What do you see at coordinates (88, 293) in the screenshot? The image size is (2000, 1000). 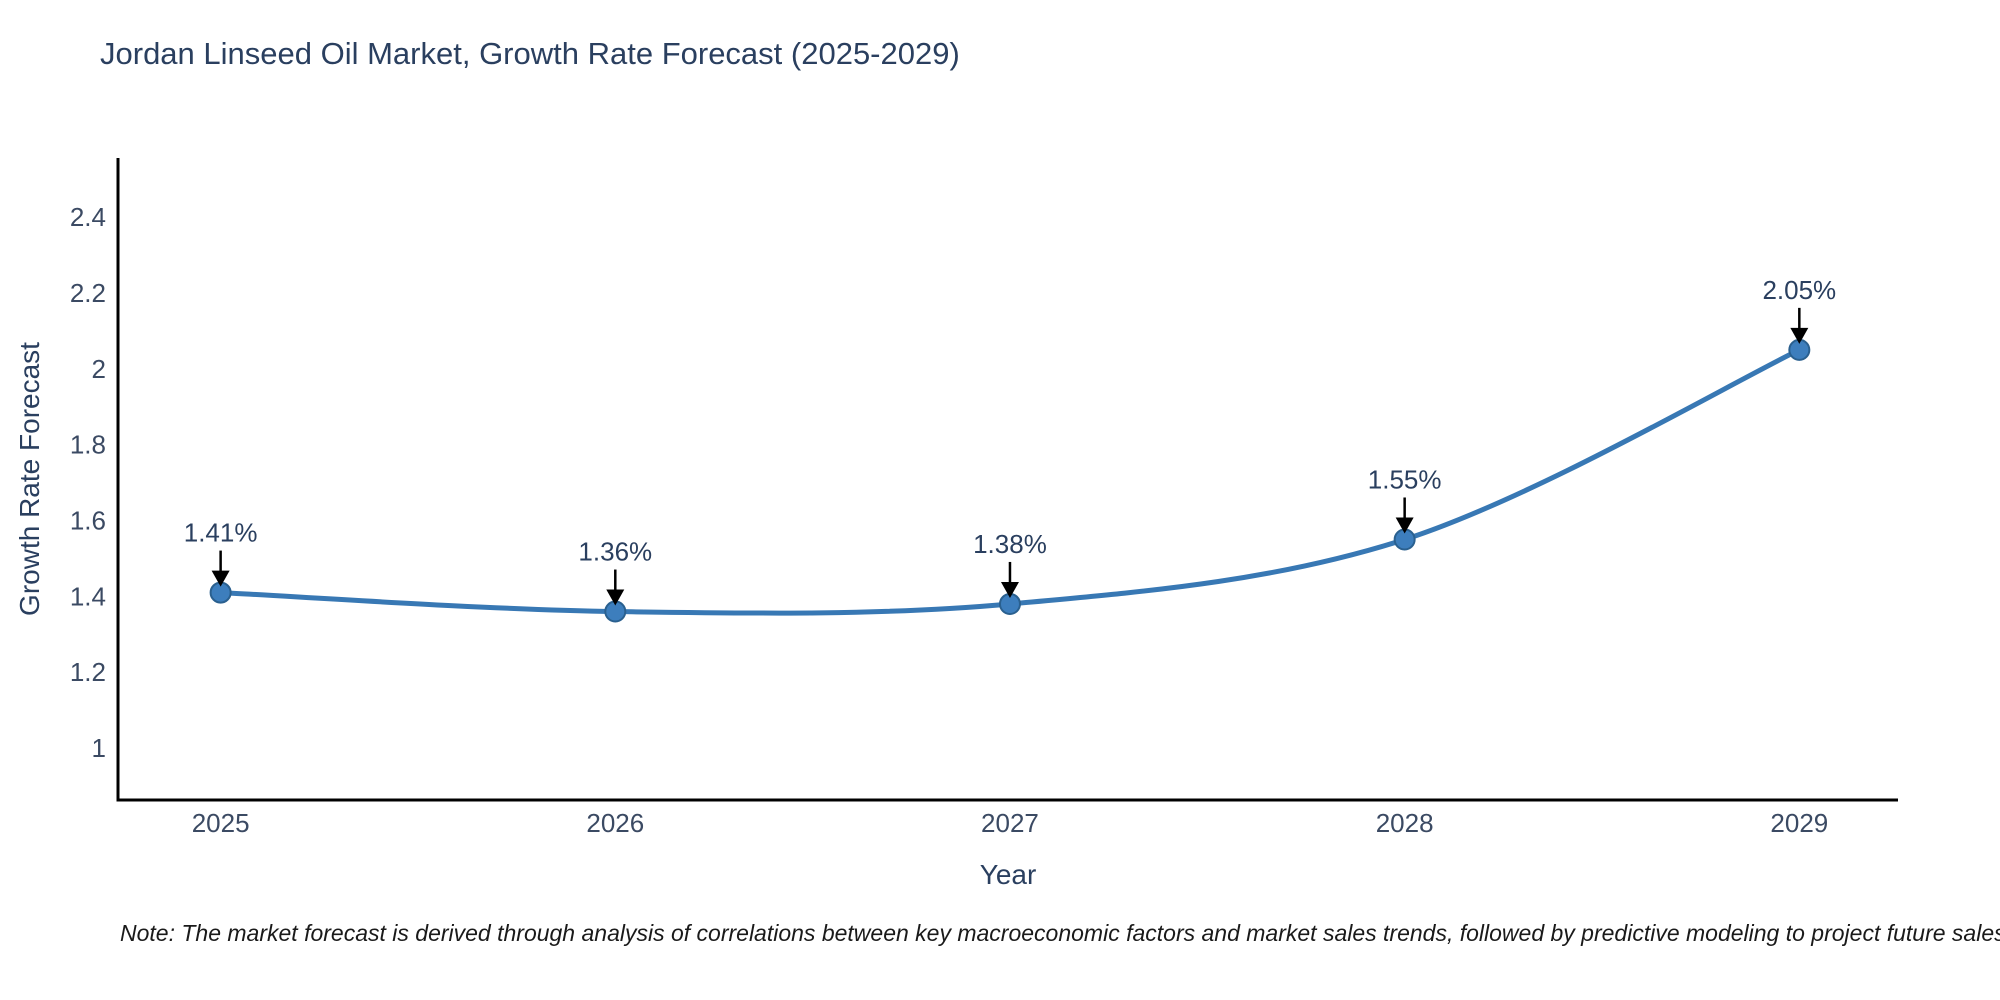 I see `y-tick-label: 2.2` at bounding box center [88, 293].